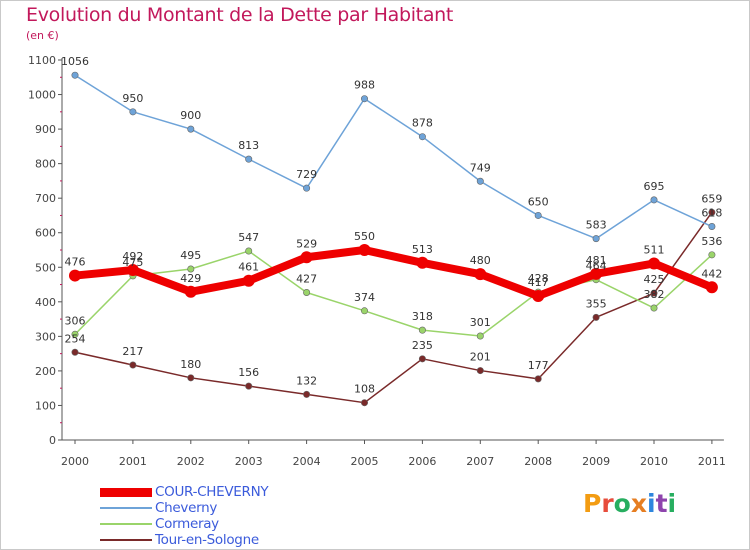  Describe the element at coordinates (52, 440) in the screenshot. I see `y-tick-label: 0` at that location.